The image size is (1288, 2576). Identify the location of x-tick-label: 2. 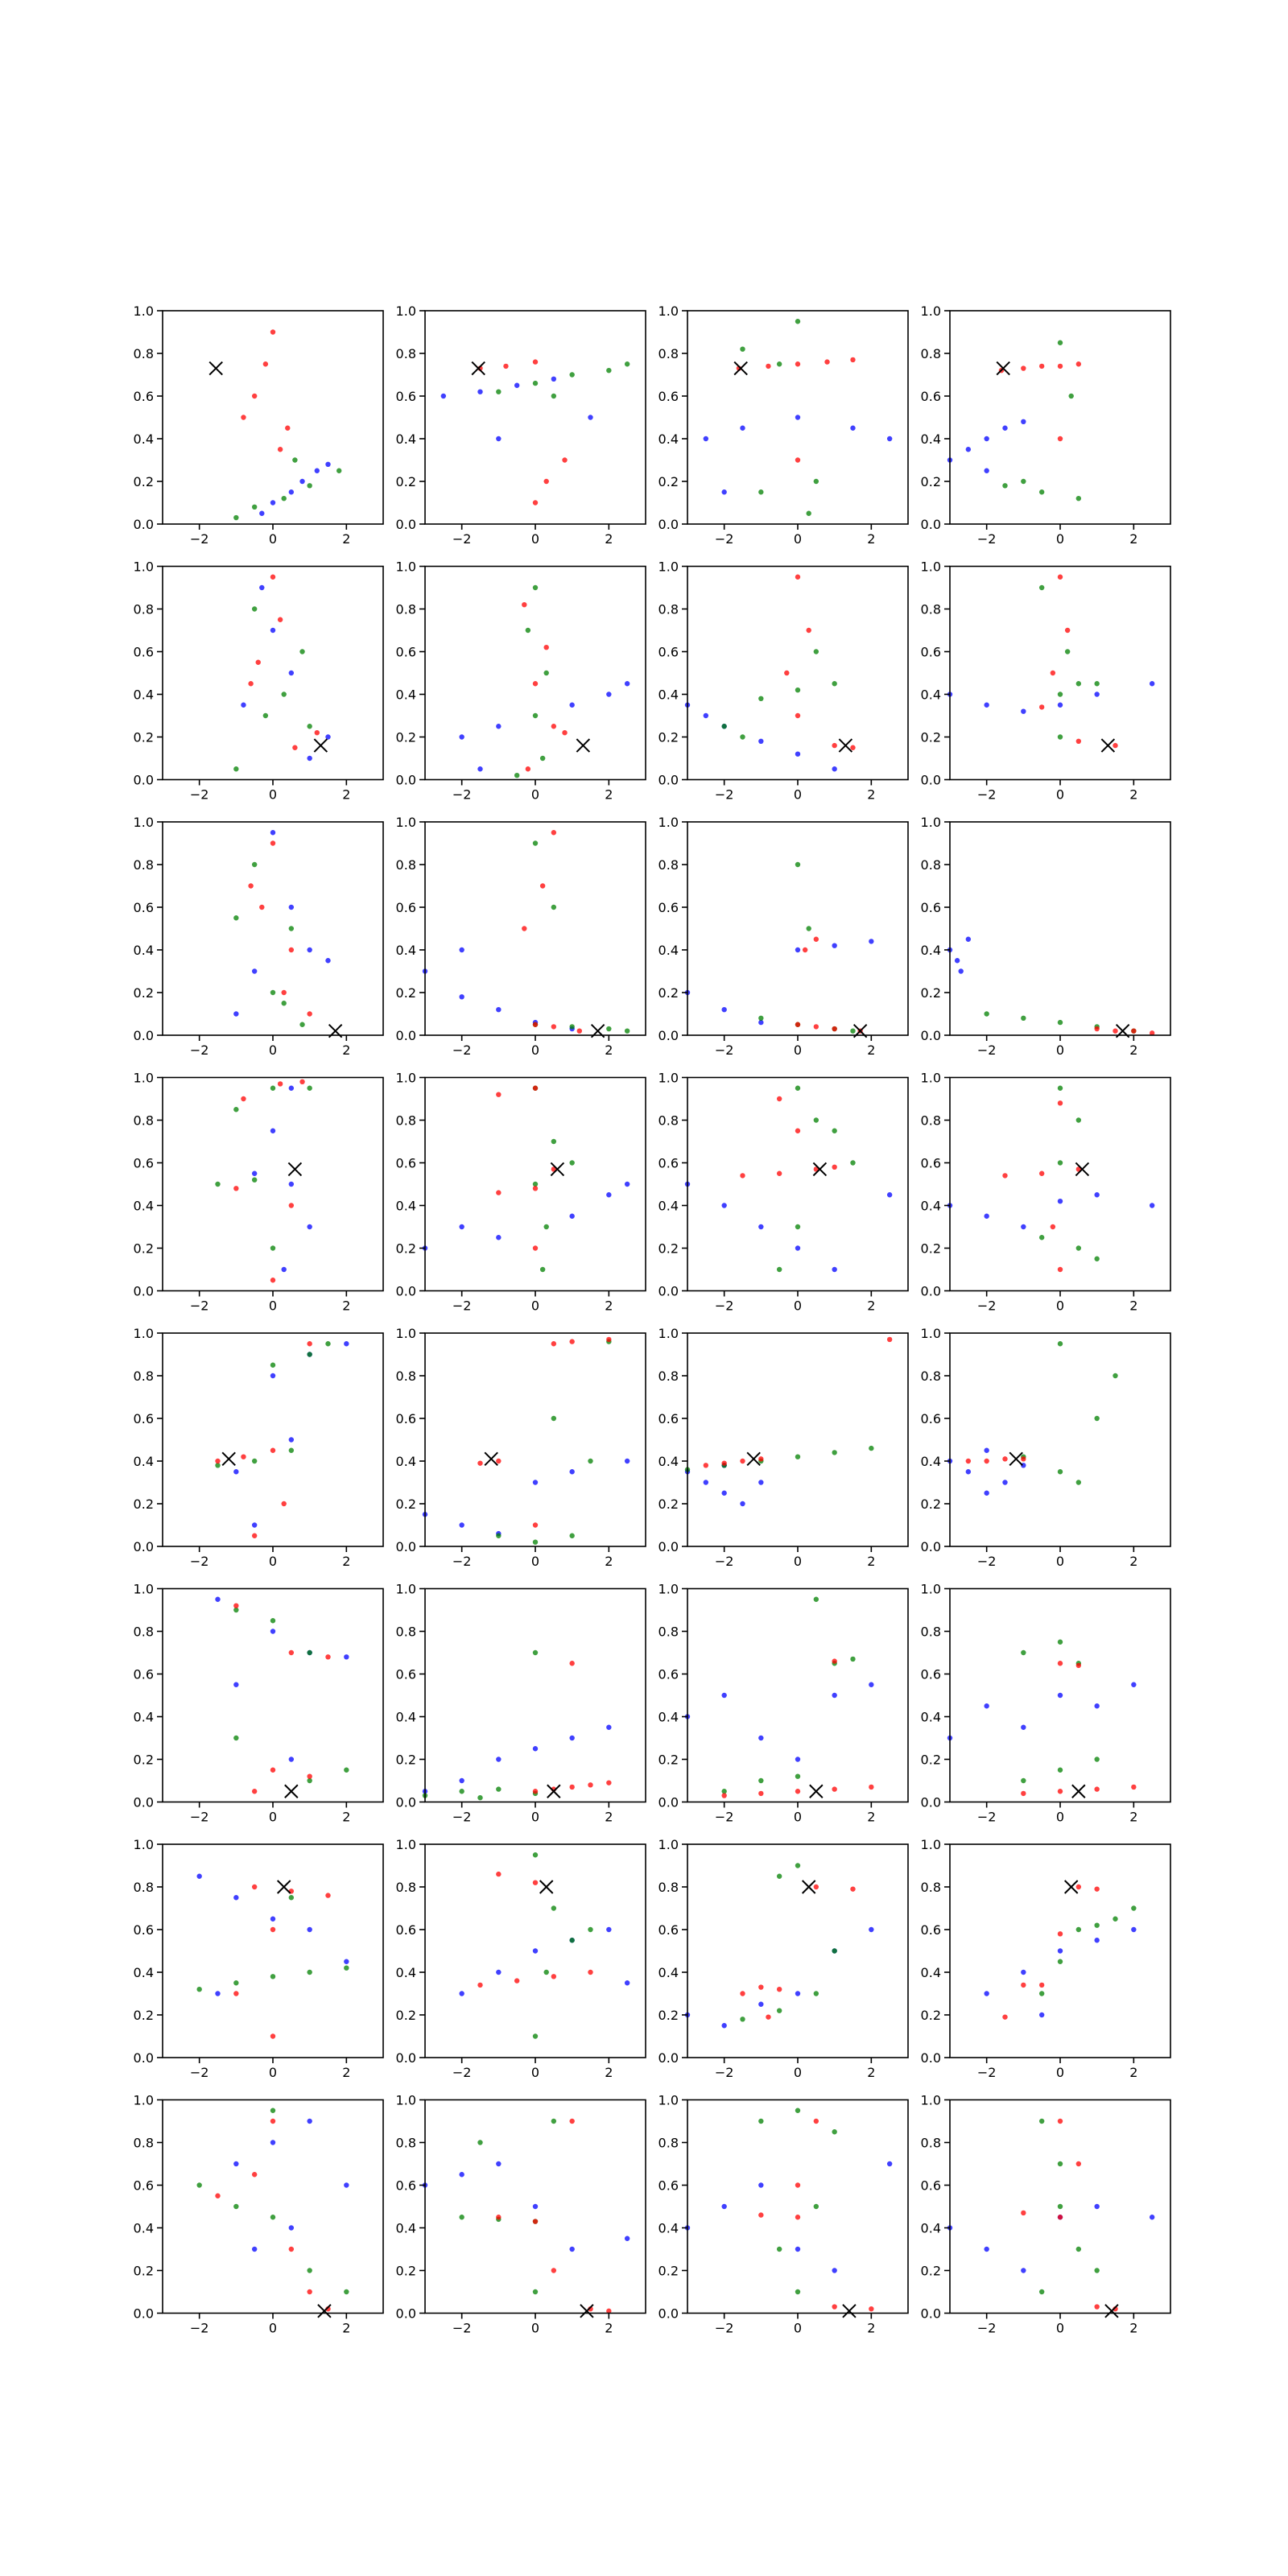
(871, 1561).